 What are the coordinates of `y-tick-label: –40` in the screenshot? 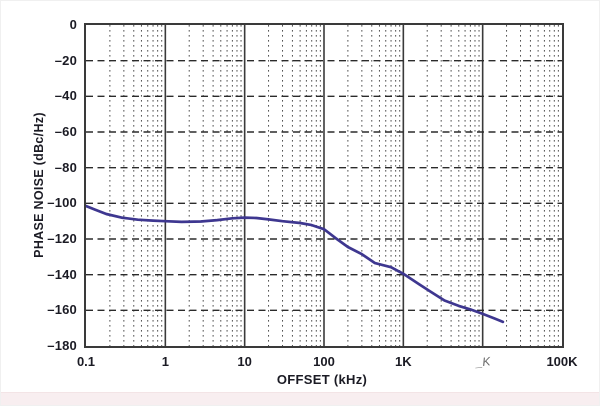 It's located at (65, 96).